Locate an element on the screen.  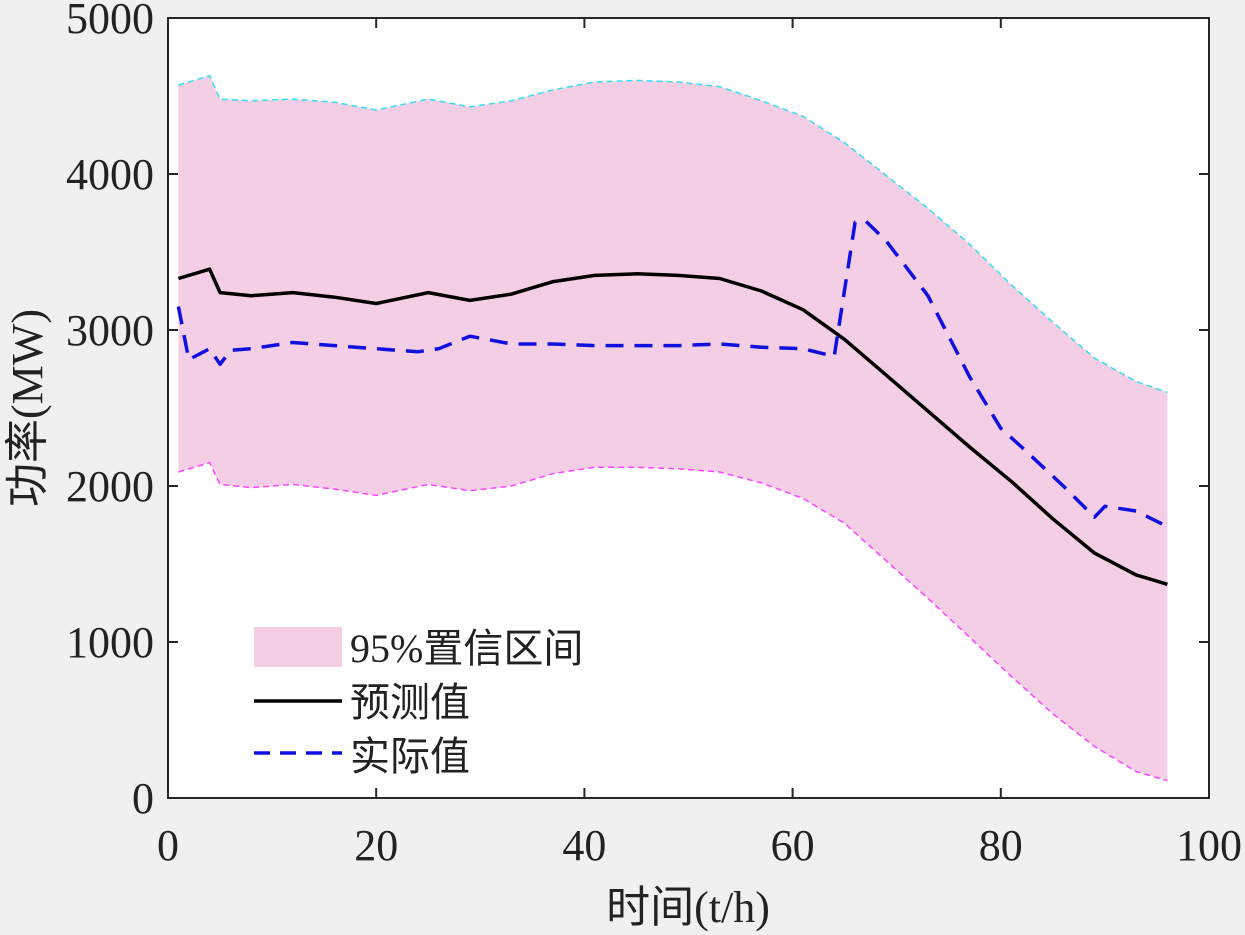
legend-label-band: 95%置信区间 is located at coordinates (466, 648).